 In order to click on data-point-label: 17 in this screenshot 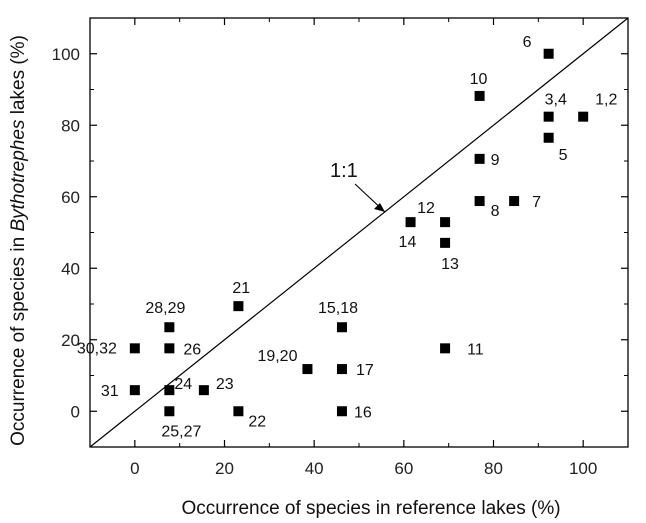, I will do `click(365, 370)`.